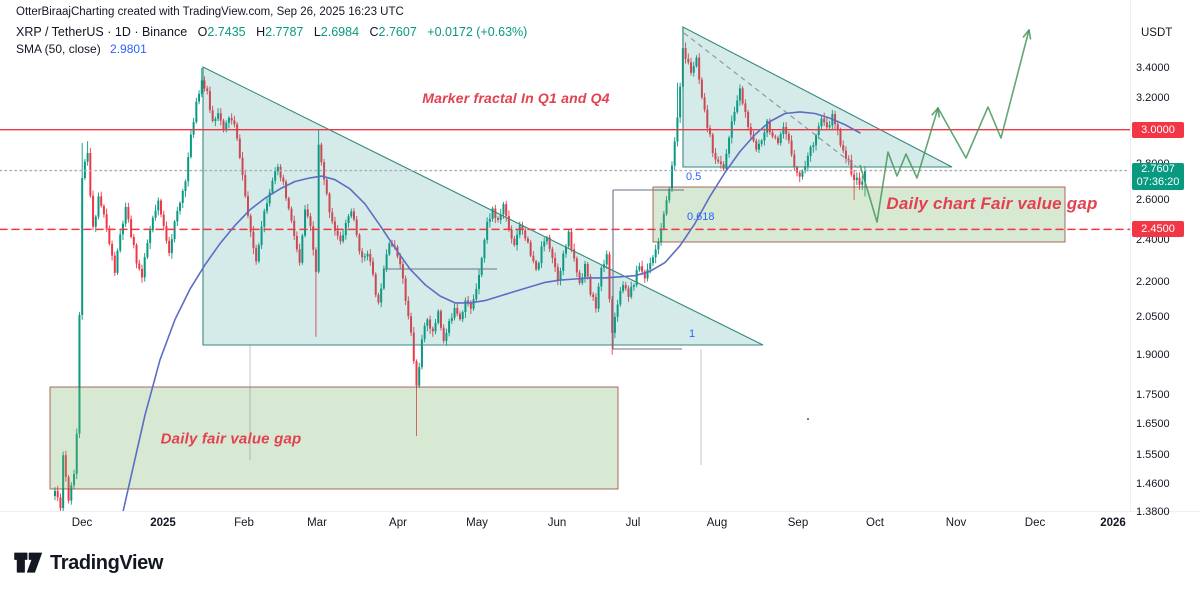 The width and height of the screenshot is (1200, 589). I want to click on time-tick: Jun, so click(557, 523).